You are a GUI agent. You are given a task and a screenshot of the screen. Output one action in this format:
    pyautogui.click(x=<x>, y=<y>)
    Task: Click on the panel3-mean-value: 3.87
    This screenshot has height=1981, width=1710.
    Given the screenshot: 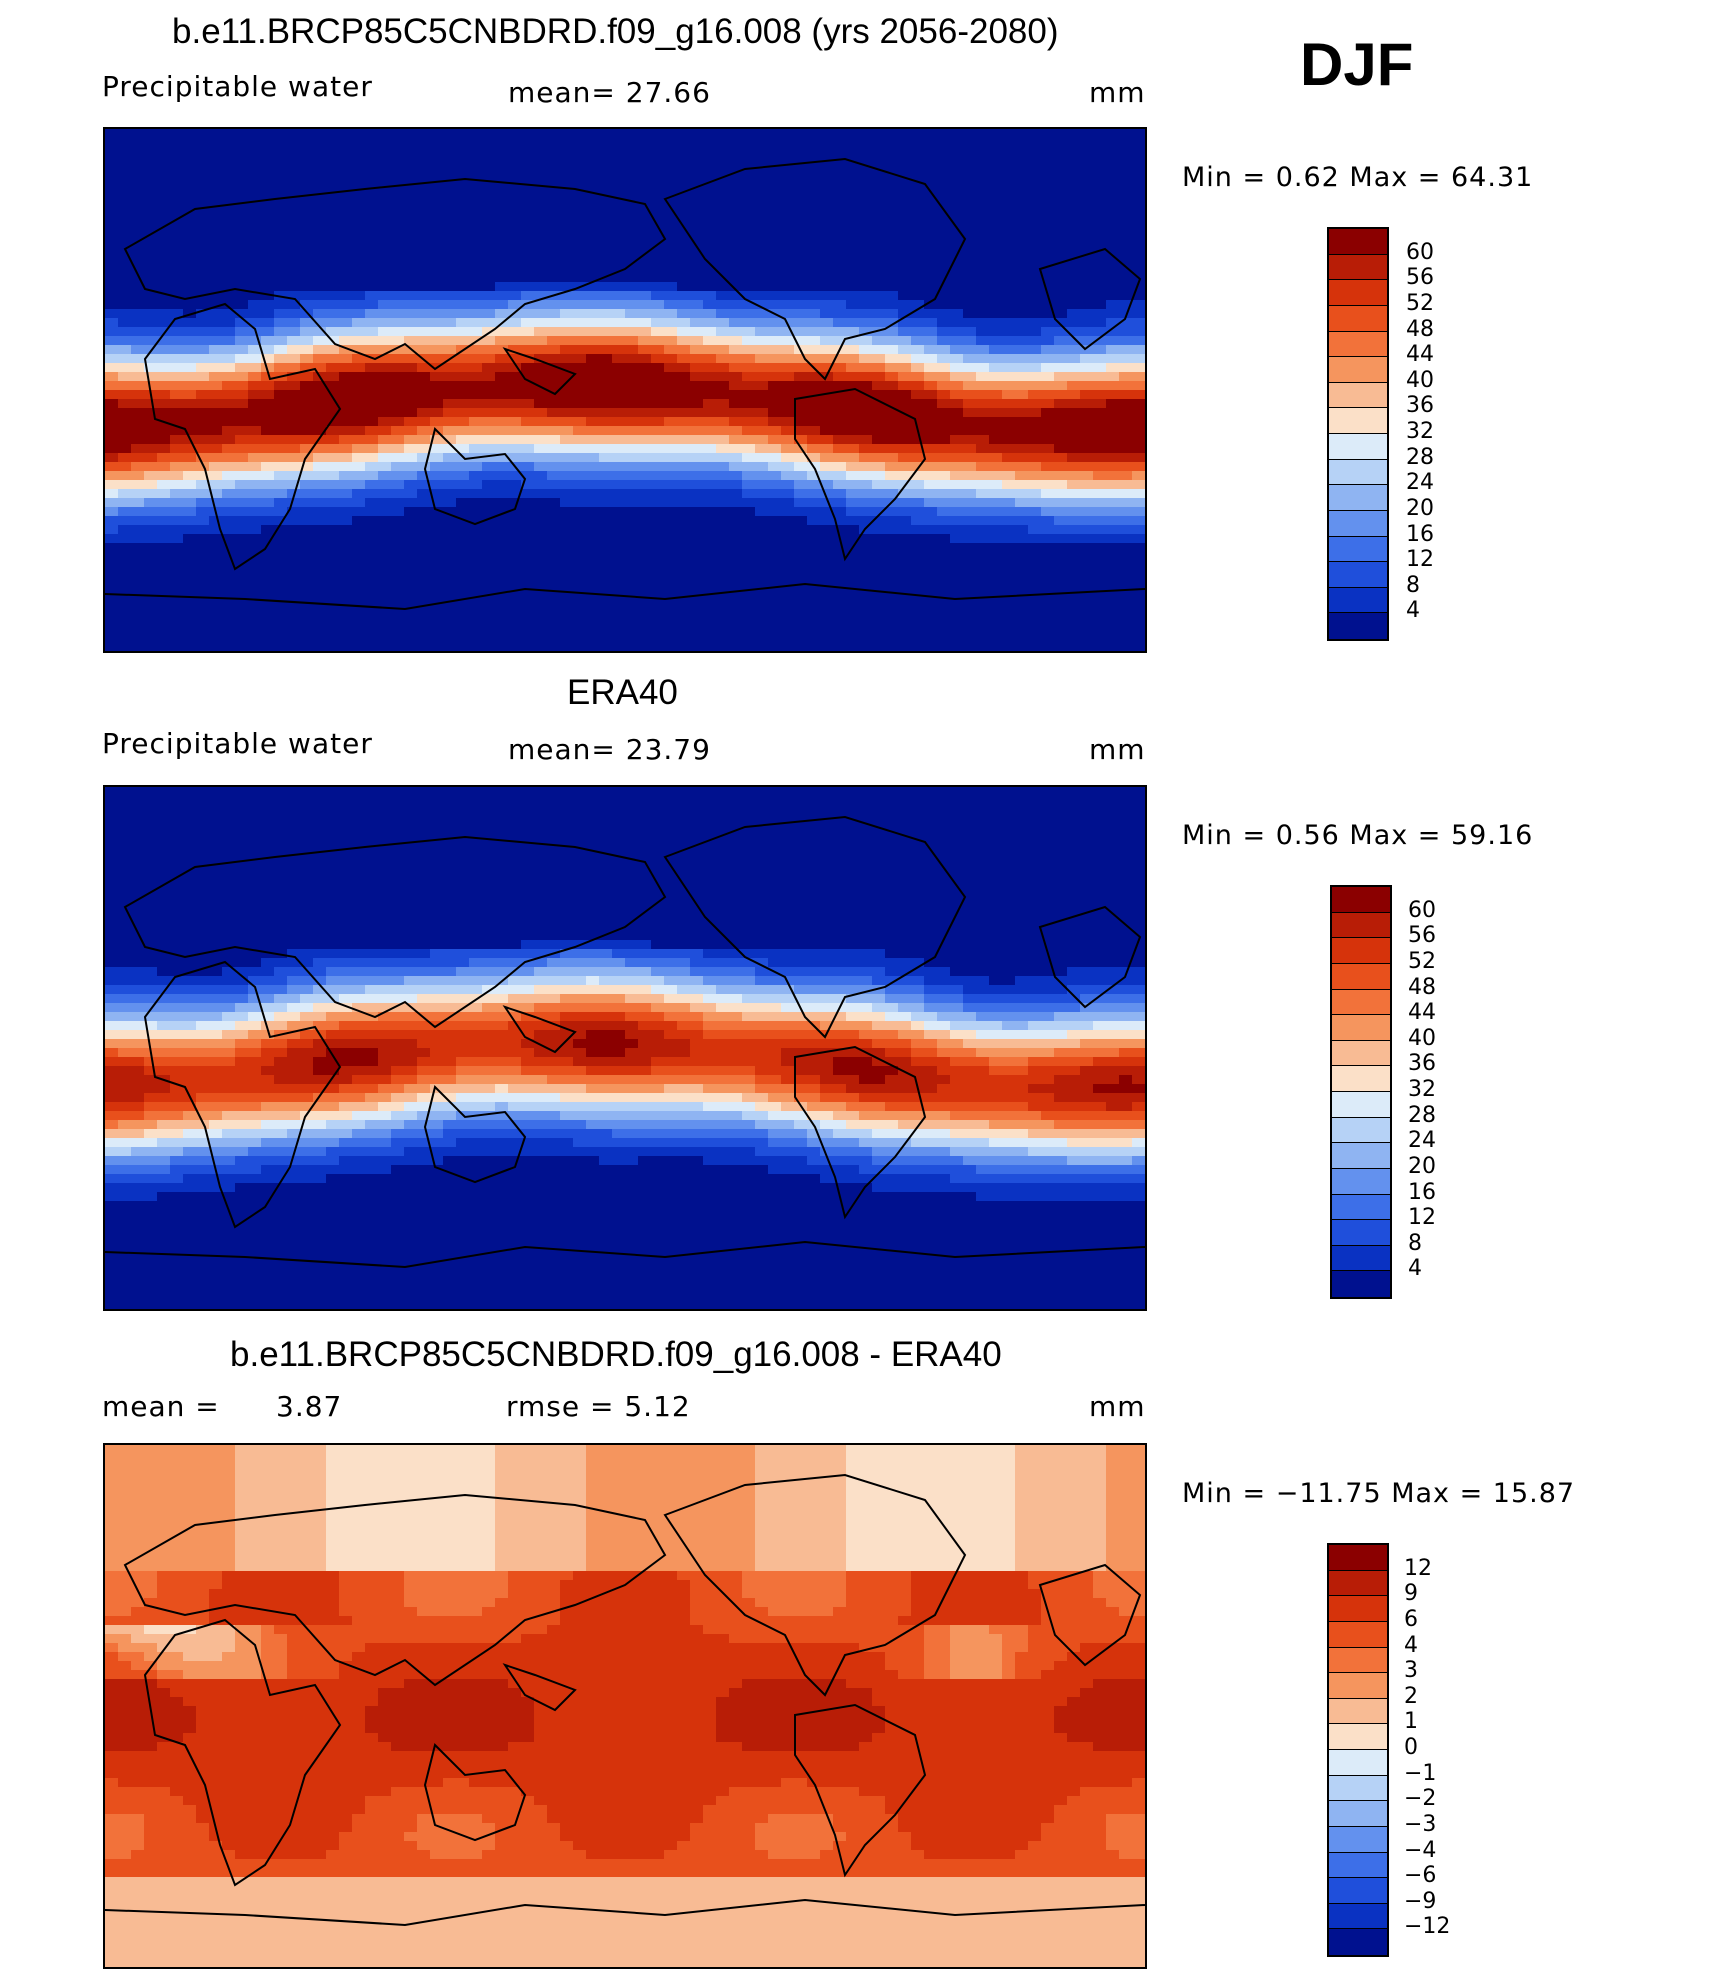 What is the action you would take?
    pyautogui.click(x=309, y=1406)
    